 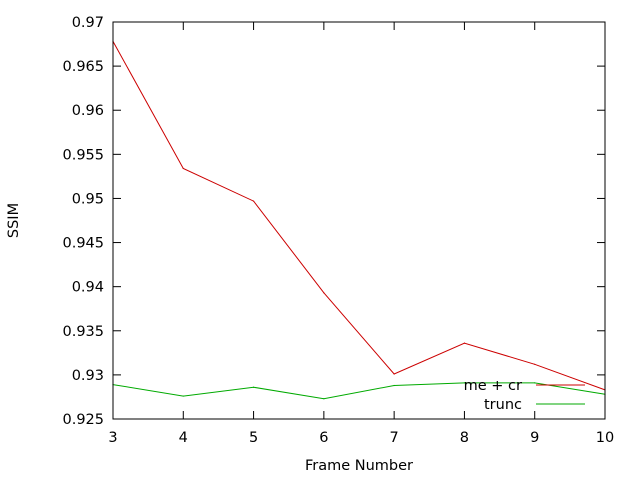 What do you see at coordinates (83, 67) in the screenshot?
I see `y-tick-label: 0.965` at bounding box center [83, 67].